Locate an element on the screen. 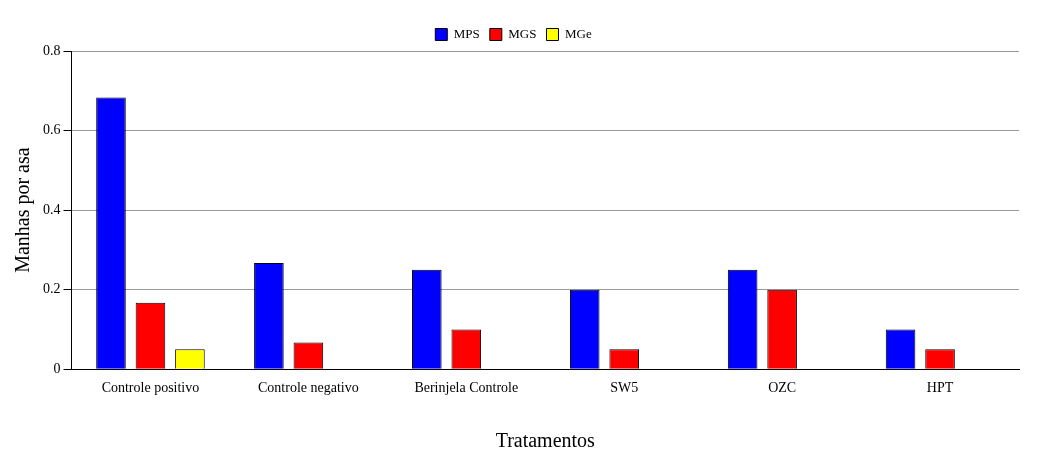 Image resolution: width=1047 pixels, height=466 pixels. y-tick-label: 0.8 is located at coordinates (52, 50).